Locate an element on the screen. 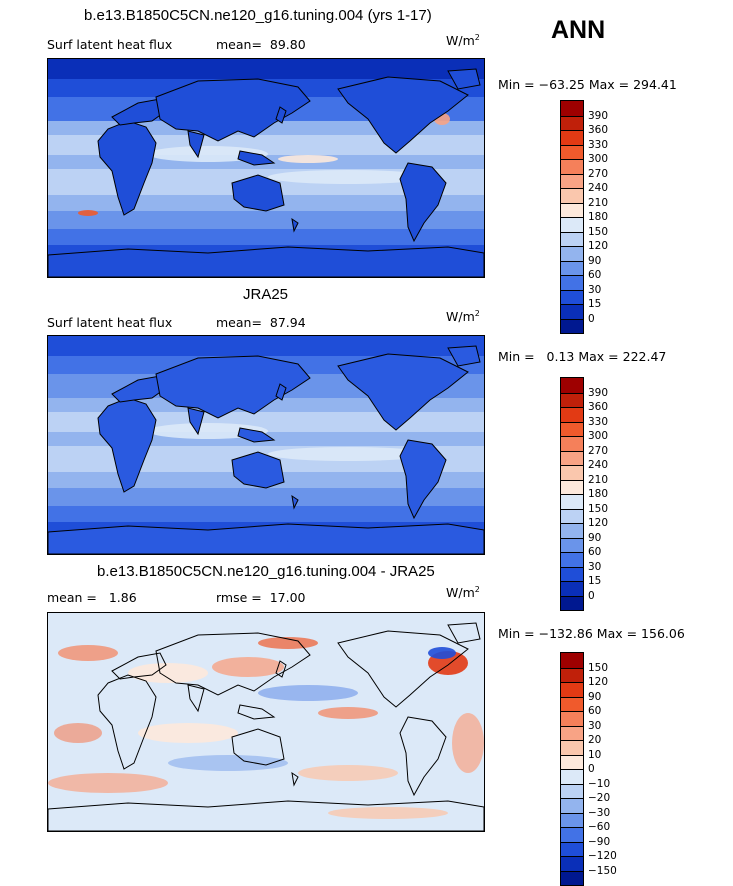 This screenshot has width=733, height=886. colorbar-tick-label: 390 is located at coordinates (598, 392).